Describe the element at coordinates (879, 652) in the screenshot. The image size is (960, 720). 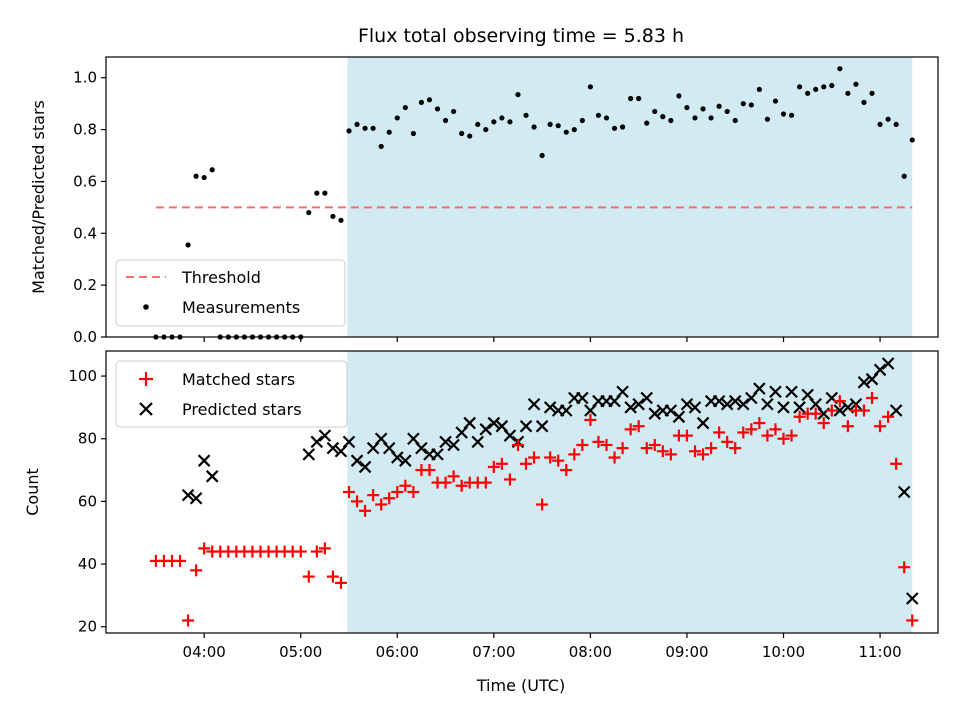
I see `x-tick-label: 11:00` at that location.